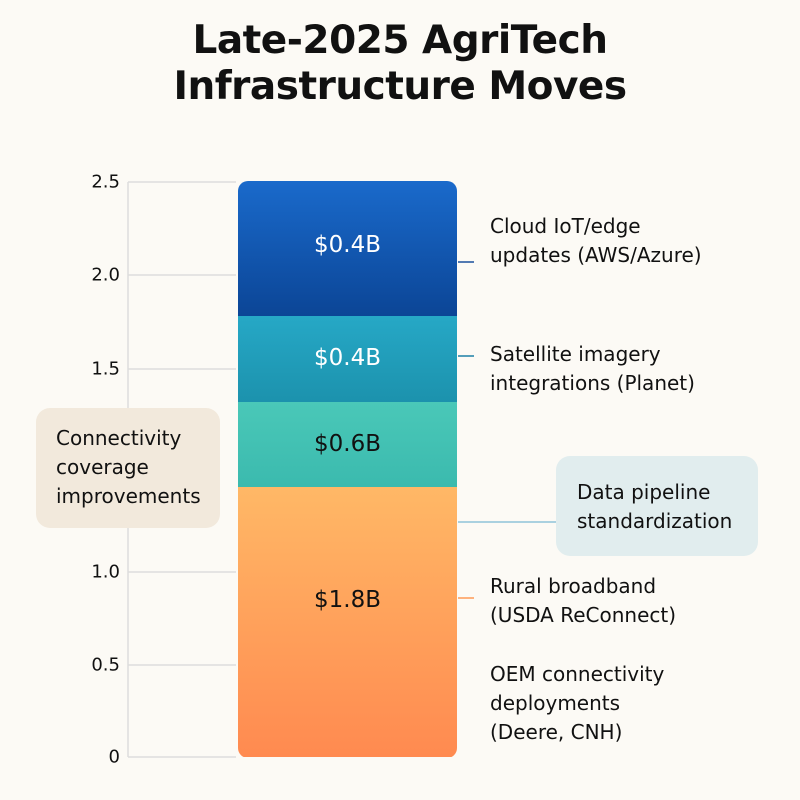 Image resolution: width=800 pixels, height=800 pixels. What do you see at coordinates (596, 240) in the screenshot?
I see `annotation-cloud-iot: Cloud IoT/edge updates (AWS/Azure)` at bounding box center [596, 240].